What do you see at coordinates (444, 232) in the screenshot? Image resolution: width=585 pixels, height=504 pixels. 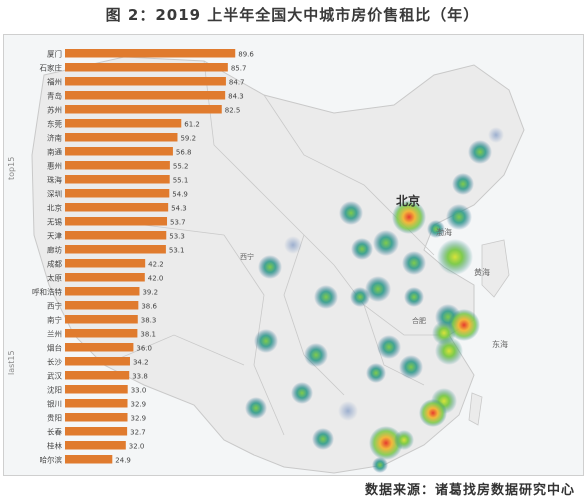 I see `map-label-bohai: 渤海` at bounding box center [444, 232].